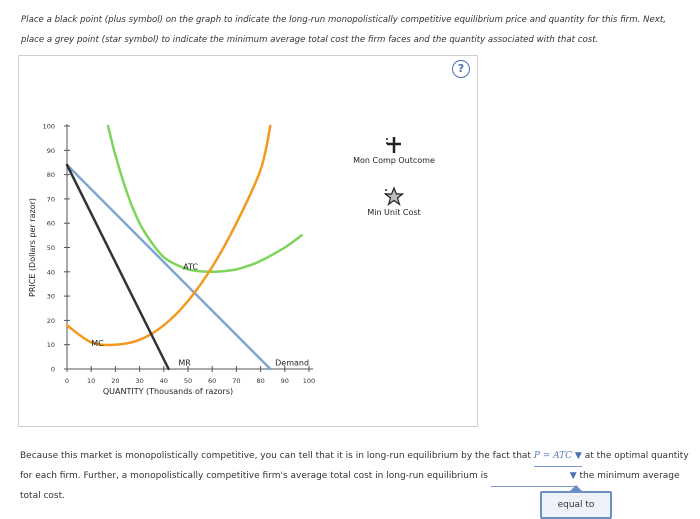 The height and width of the screenshot is (519, 700). I want to click on atc-curve, so click(204, 199).